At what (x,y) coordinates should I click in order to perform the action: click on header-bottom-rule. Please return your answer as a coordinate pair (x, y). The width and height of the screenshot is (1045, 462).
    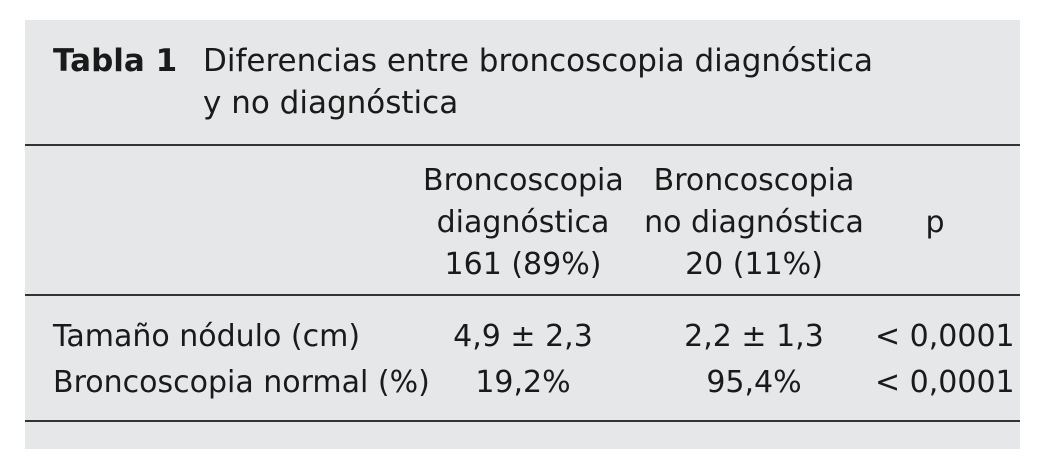
    Looking at the image, I should click on (522, 295).